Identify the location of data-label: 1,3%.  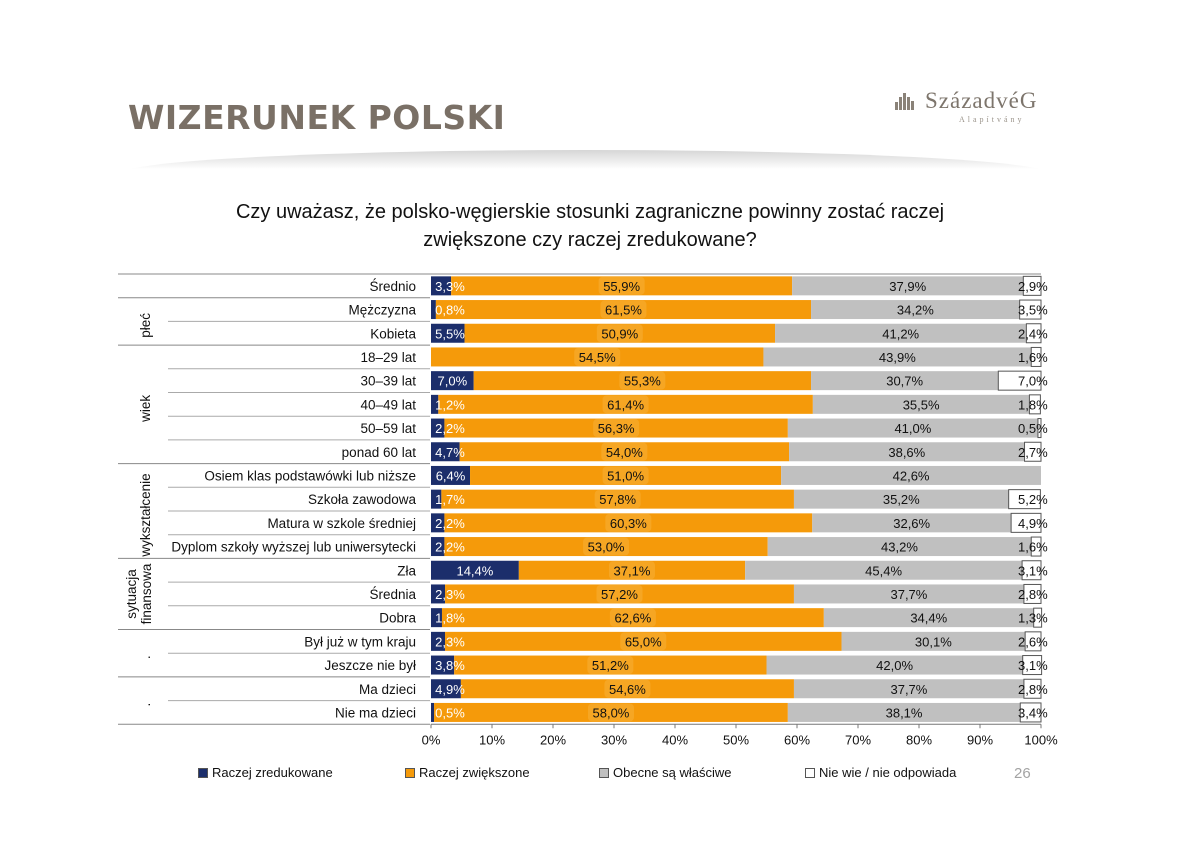
(1033, 618).